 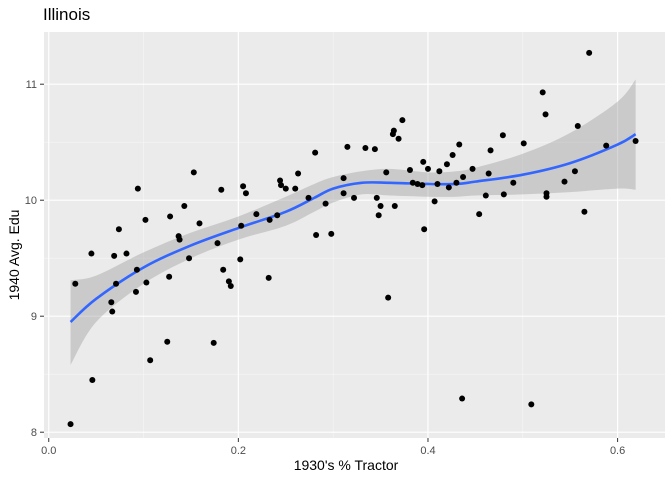 I want to click on chart-title: Illinois, so click(x=66, y=14).